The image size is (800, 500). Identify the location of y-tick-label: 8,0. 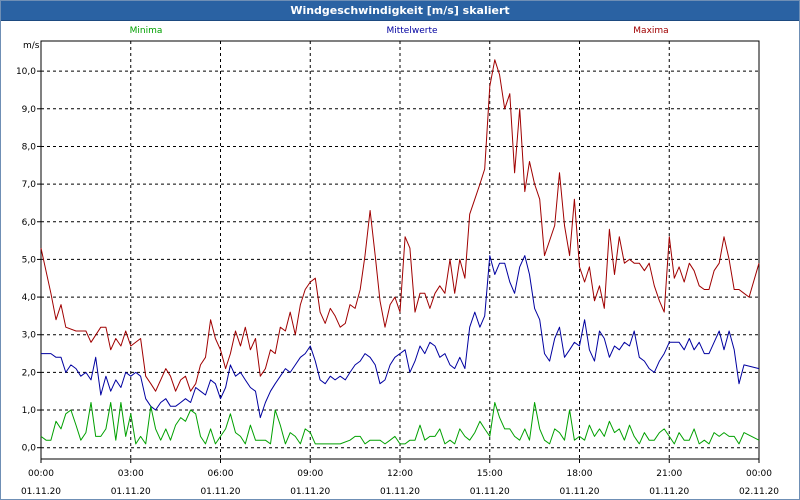
(29, 147).